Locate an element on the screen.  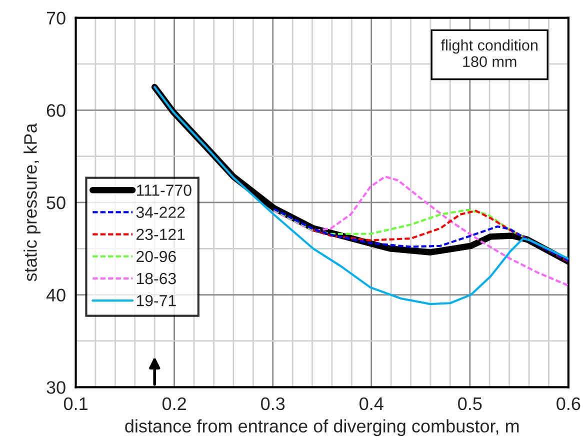
y-tick-label: 30 is located at coordinates (56, 387).